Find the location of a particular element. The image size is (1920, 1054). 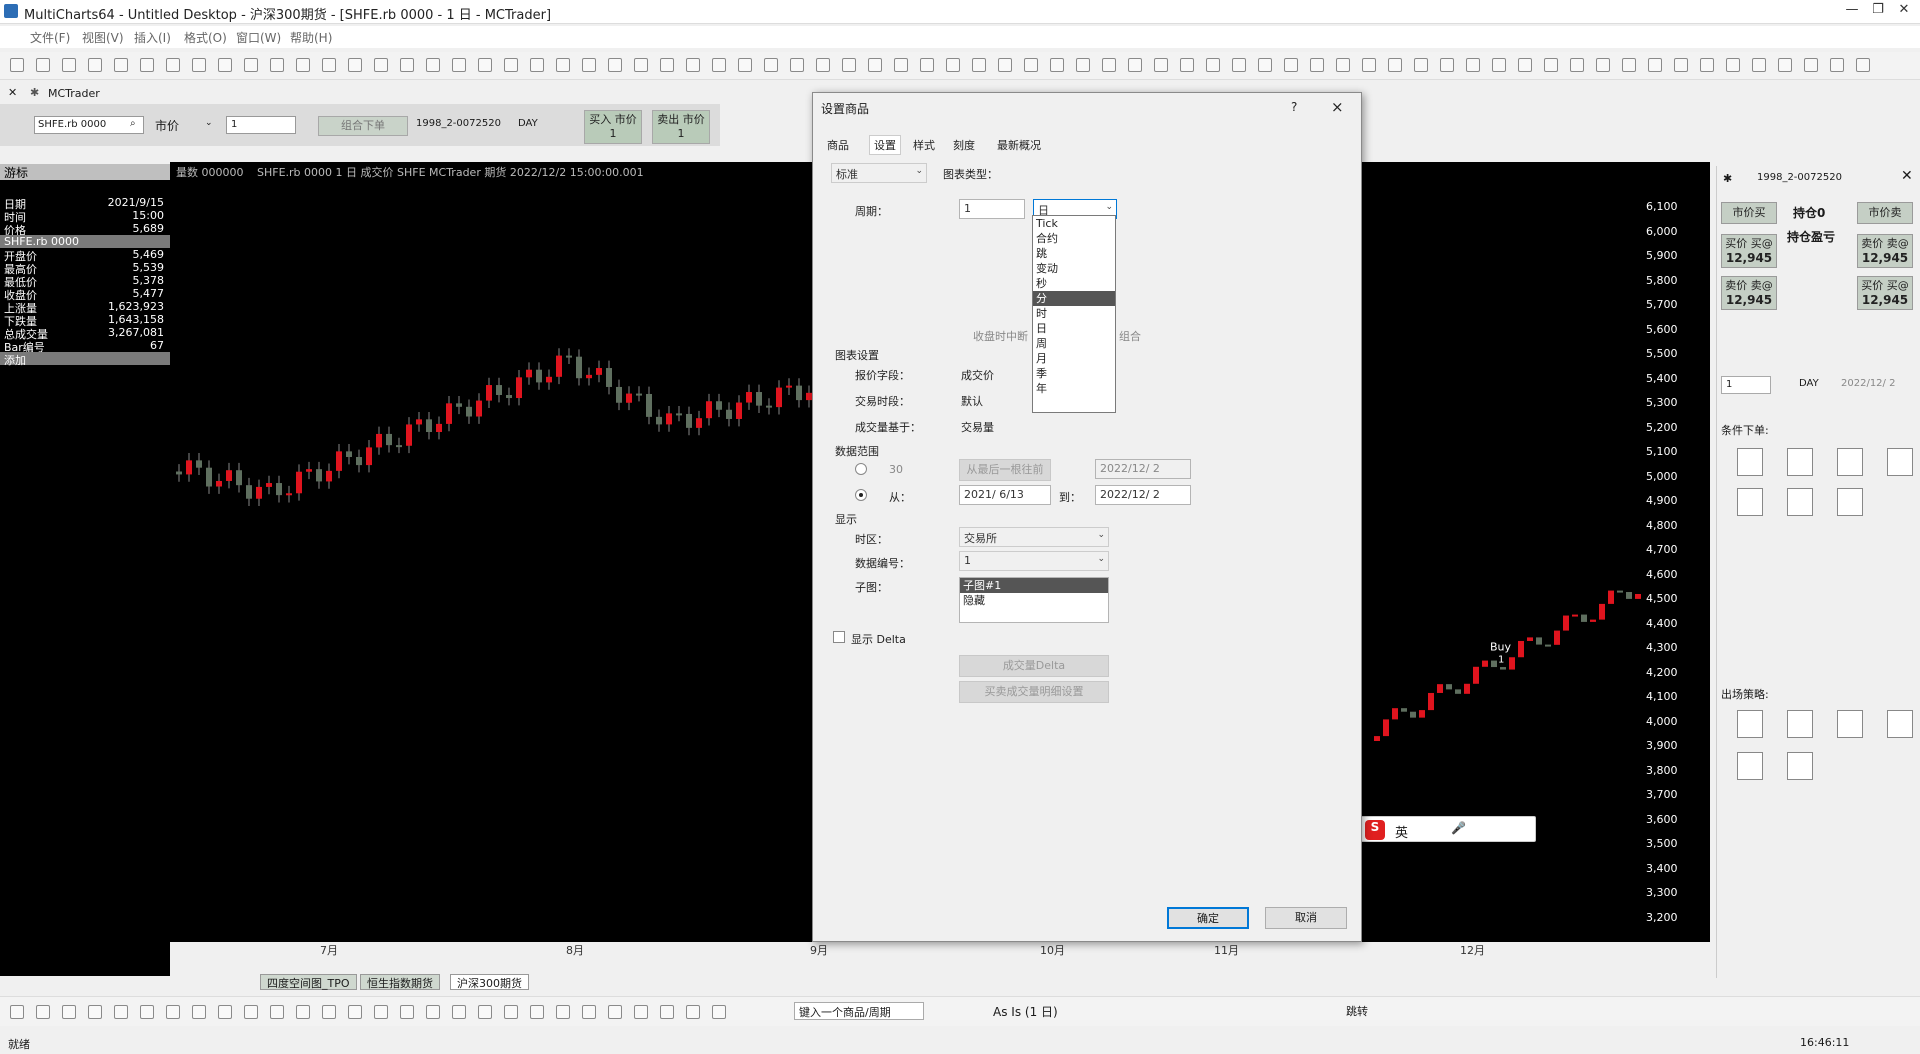

stop-order-icon is located at coordinates (1750, 462).